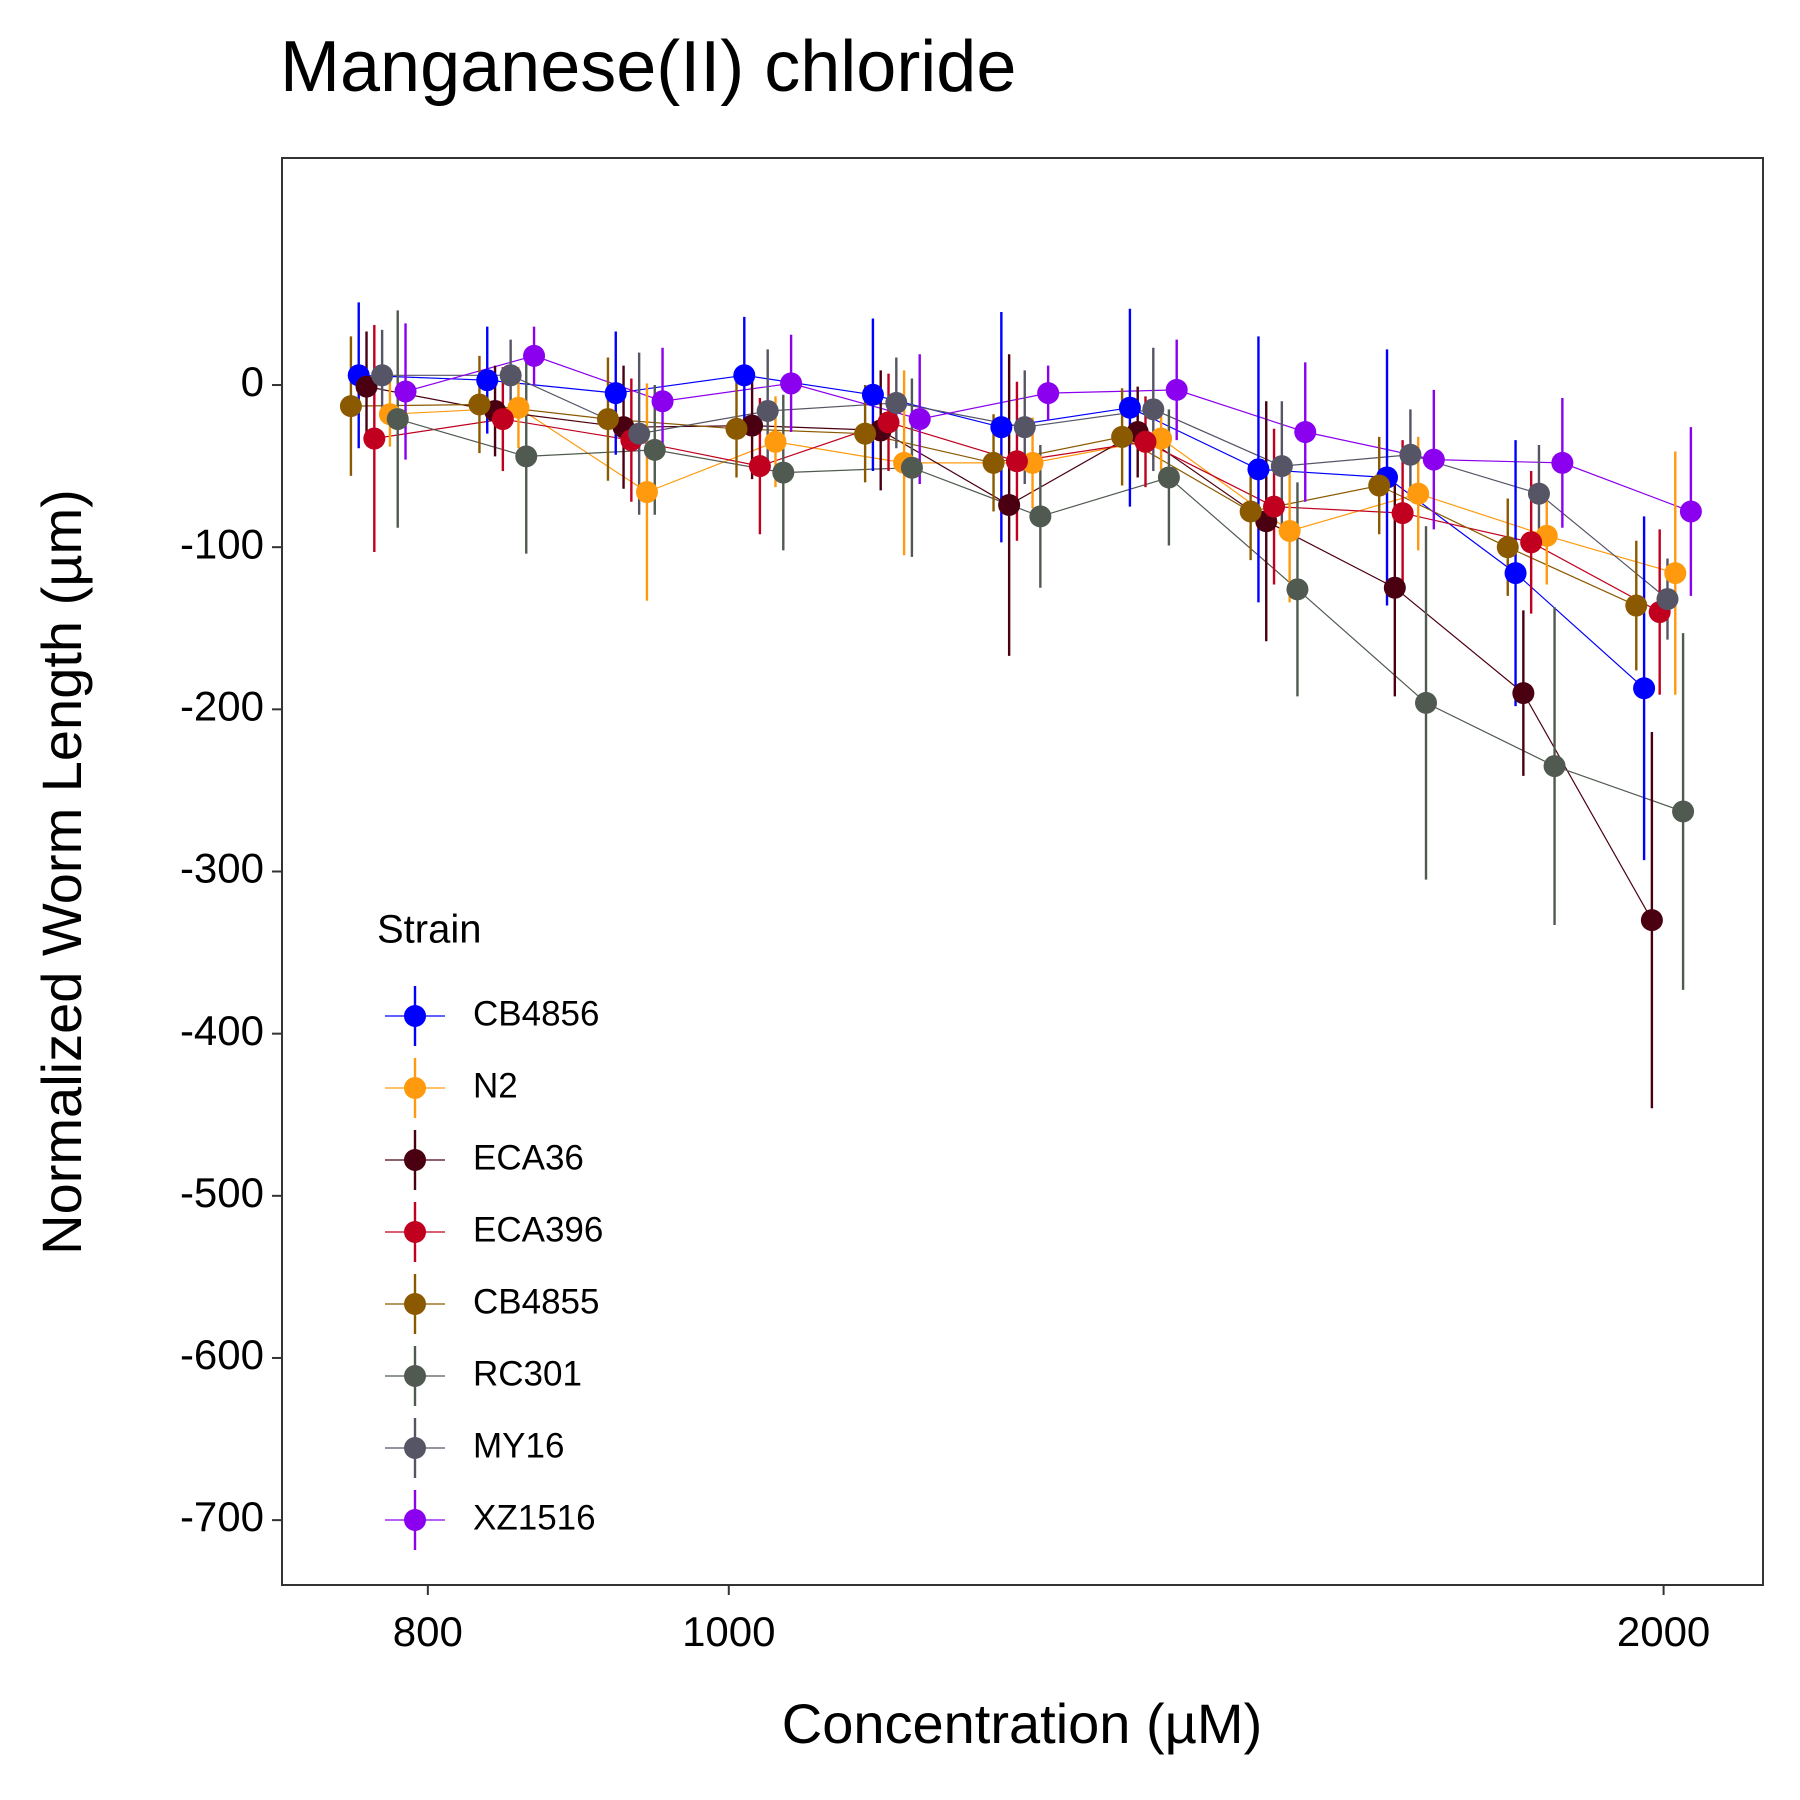  What do you see at coordinates (648, 67) in the screenshot?
I see `chart-title: Manganese(II) chloride` at bounding box center [648, 67].